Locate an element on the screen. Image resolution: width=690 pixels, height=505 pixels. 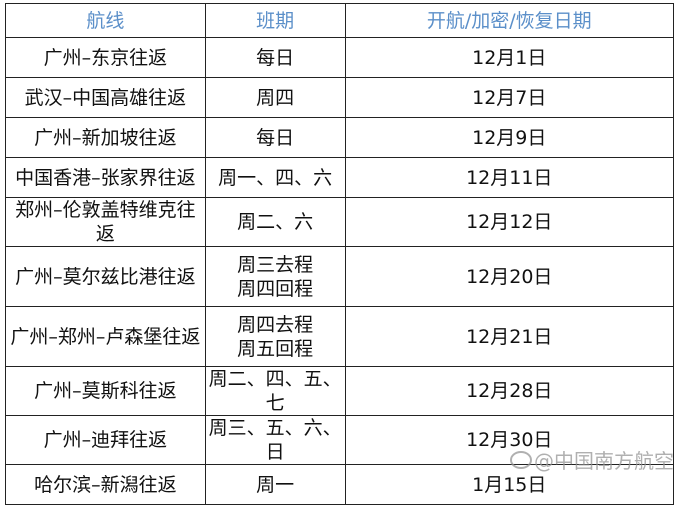
schedule-cell: 周二、六 is located at coordinates (275, 222).